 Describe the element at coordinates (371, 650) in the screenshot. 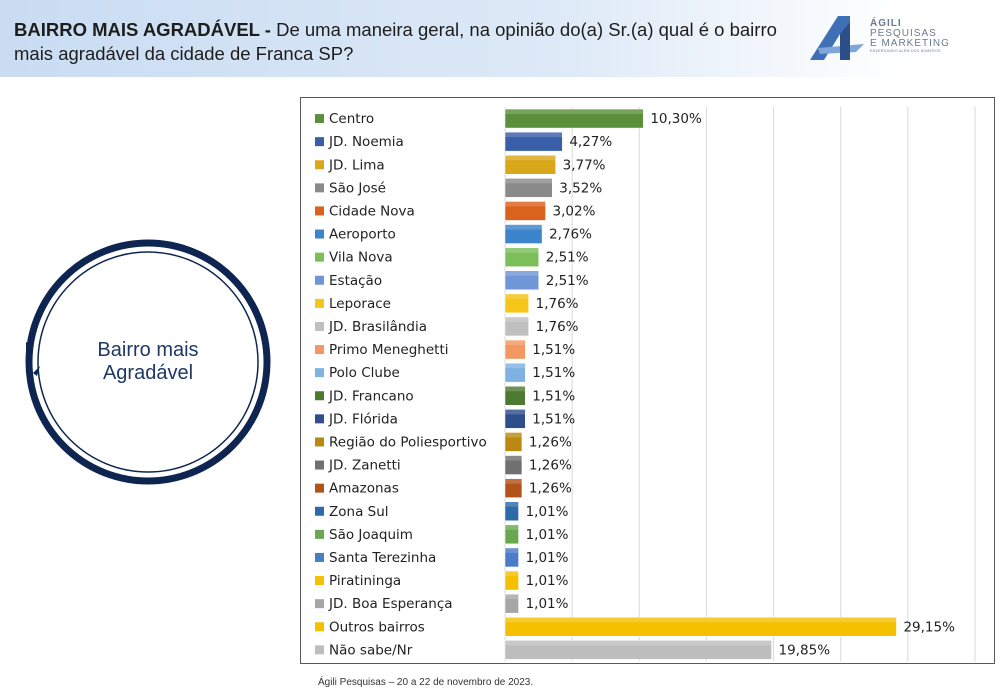

I see `legend-label: Não sabe/Nr` at that location.